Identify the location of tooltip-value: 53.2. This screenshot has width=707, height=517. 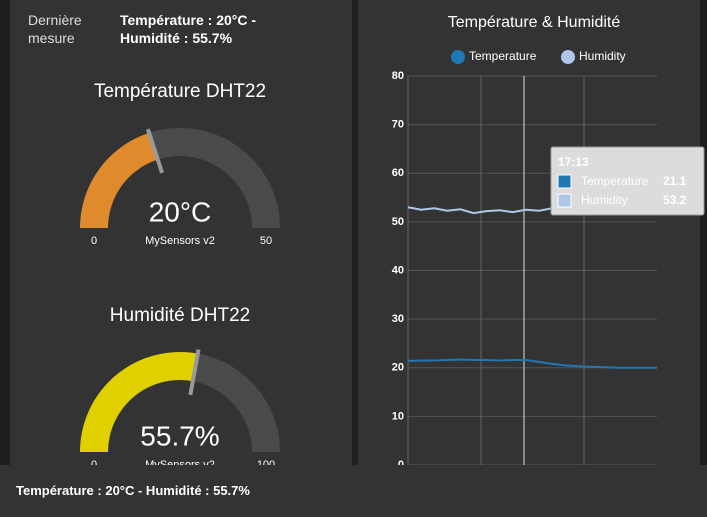
(675, 200).